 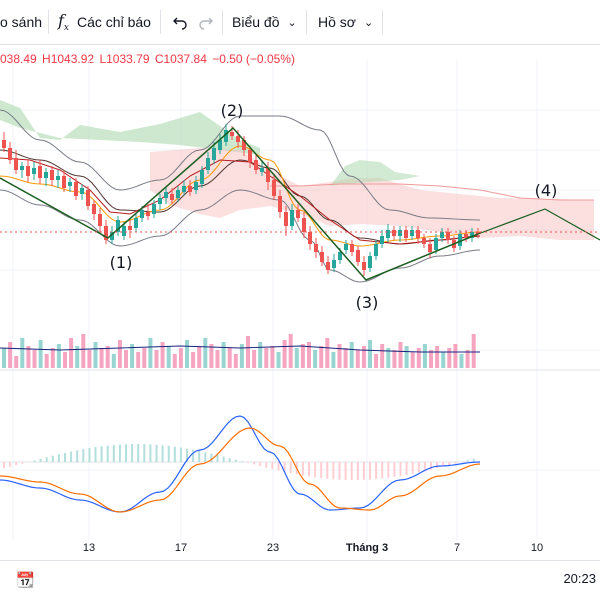 I want to click on indicators-button: fx Các chỉ báo, so click(x=104, y=22).